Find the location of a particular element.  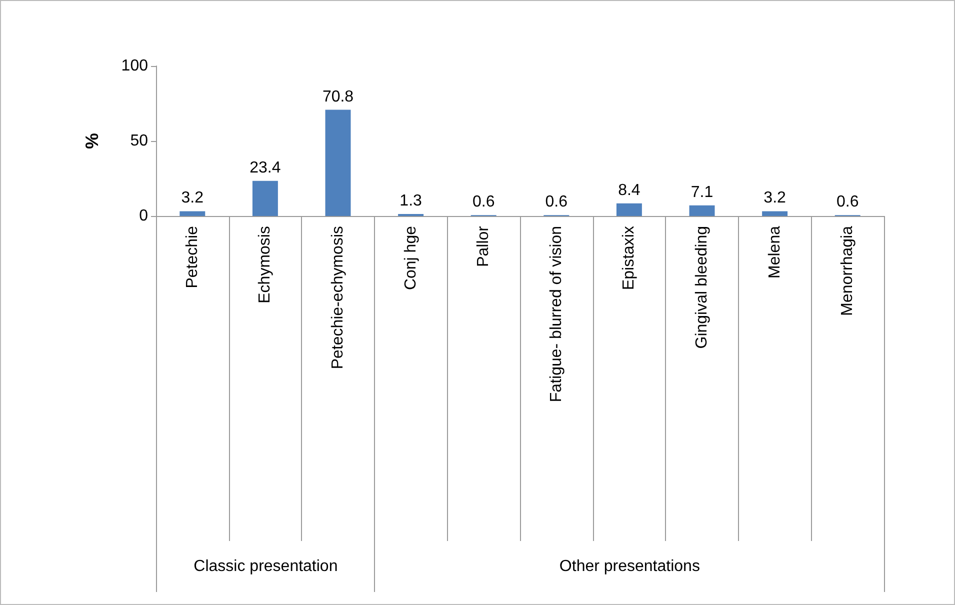

x-tick-label: Conj hge is located at coordinates (411, 258).